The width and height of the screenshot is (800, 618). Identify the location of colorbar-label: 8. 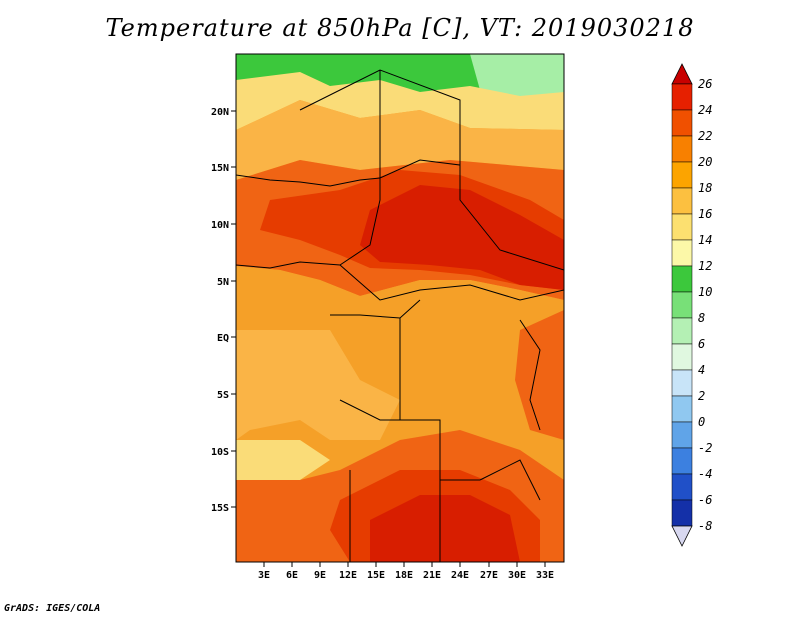
(701, 318).